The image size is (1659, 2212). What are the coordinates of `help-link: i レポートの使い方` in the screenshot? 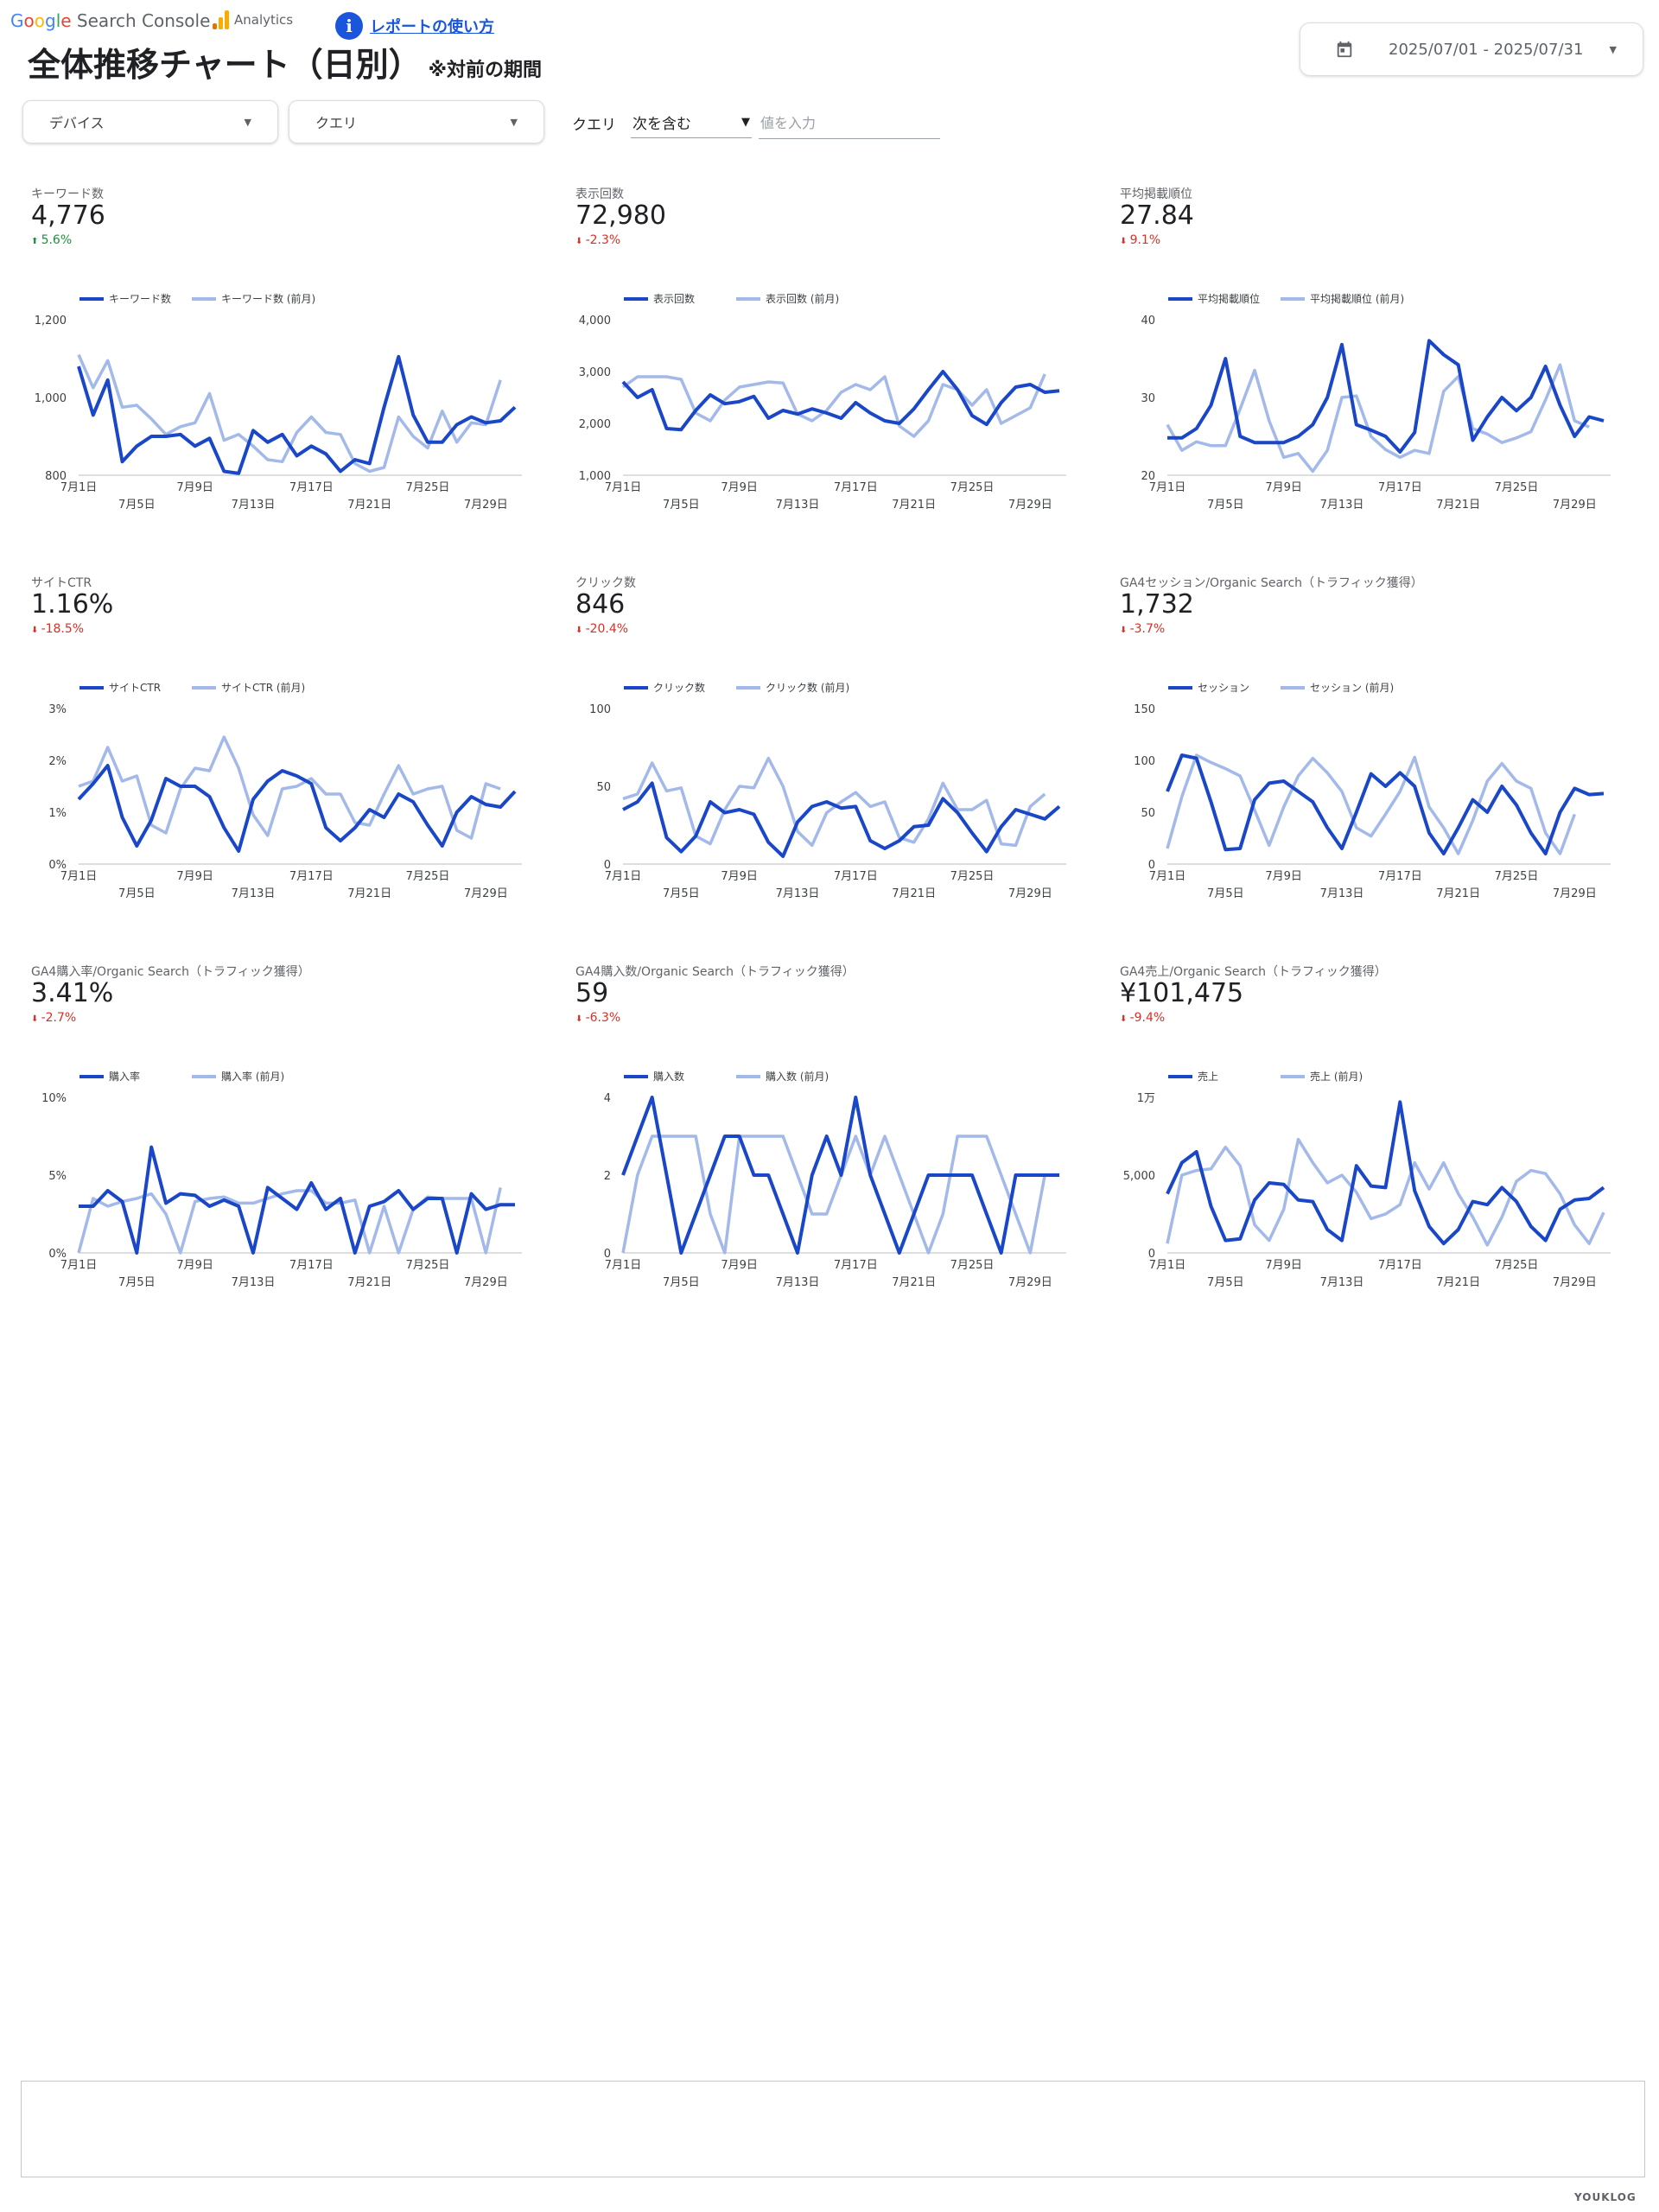 It's located at (414, 26).